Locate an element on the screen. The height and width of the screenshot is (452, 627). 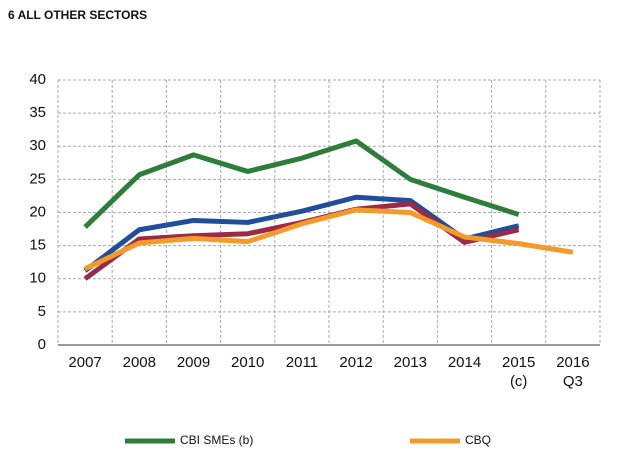
x-tick-label: 2009 is located at coordinates (193, 362).